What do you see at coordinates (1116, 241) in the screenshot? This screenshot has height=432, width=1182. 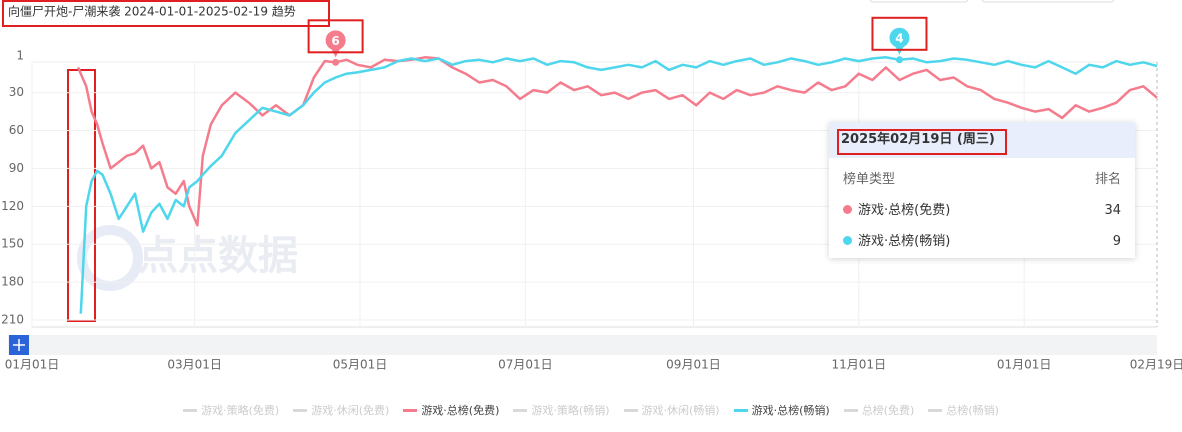 I see `tooltip-value: 9` at bounding box center [1116, 241].